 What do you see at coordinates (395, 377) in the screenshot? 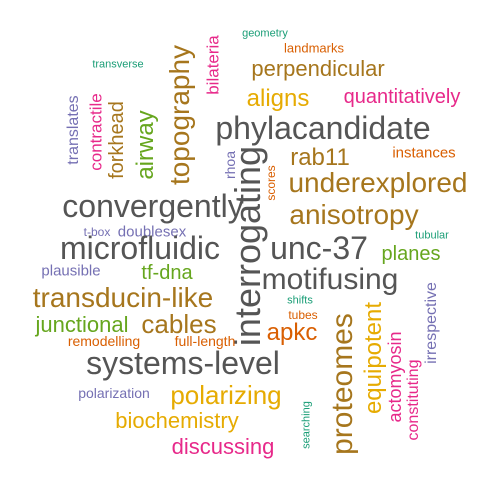
I see `word-actomyosin: actomyosin` at bounding box center [395, 377].